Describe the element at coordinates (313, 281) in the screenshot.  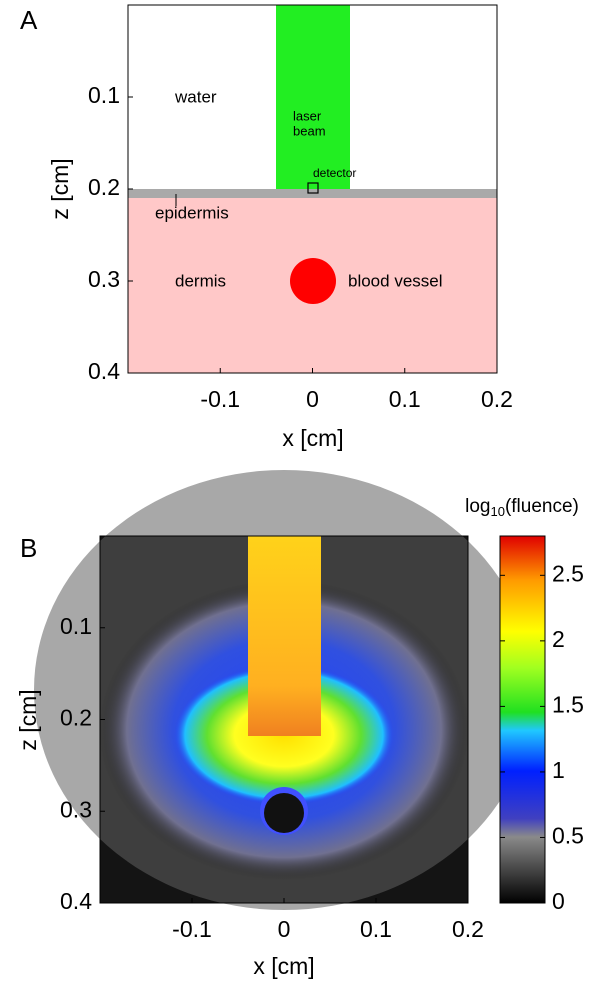
I see `blood-vessel` at that location.